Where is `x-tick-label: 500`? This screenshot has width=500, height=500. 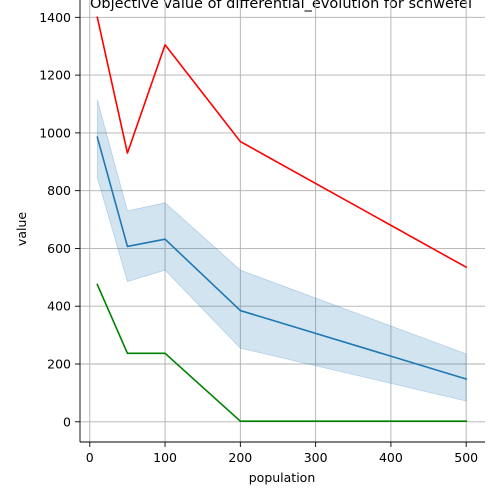 x-tick-label: 500 is located at coordinates (466, 457).